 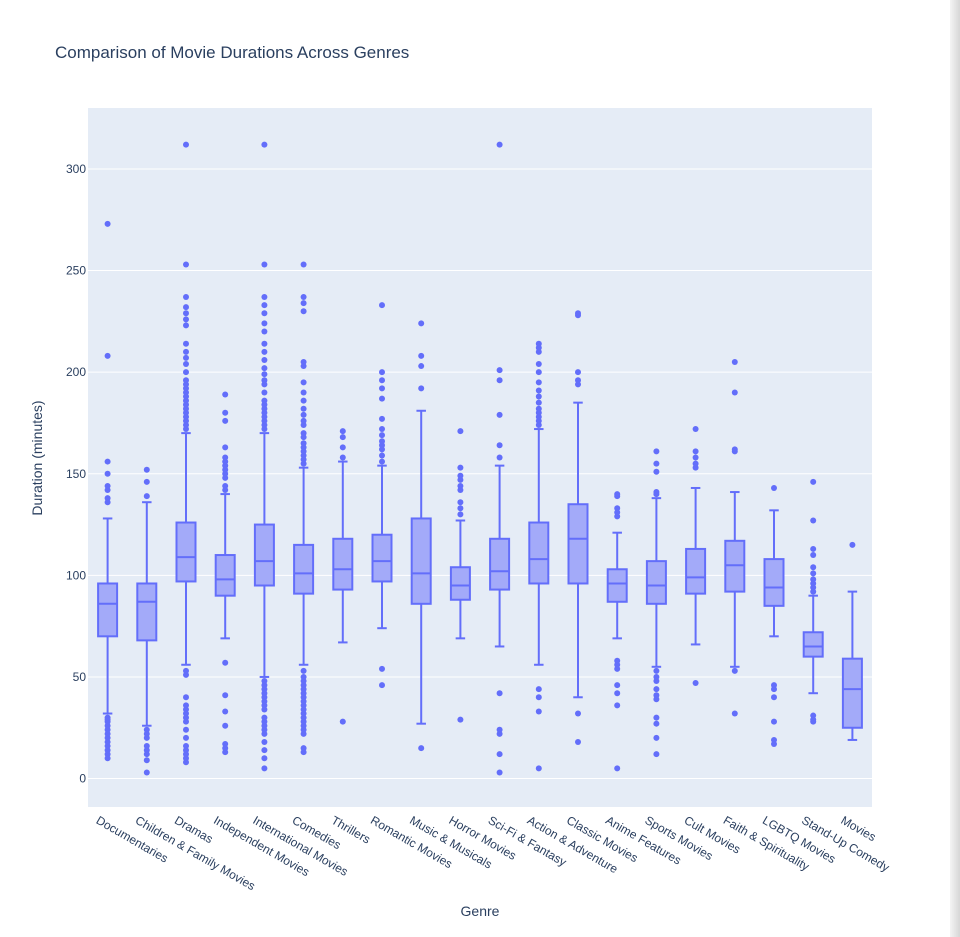 What do you see at coordinates (76, 372) in the screenshot?
I see `y-tick-label: 200` at bounding box center [76, 372].